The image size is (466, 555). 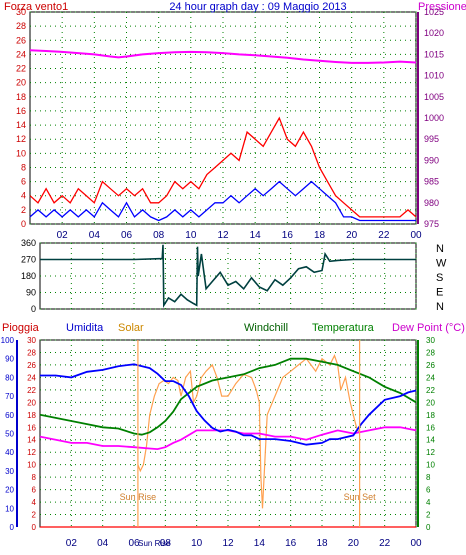 What do you see at coordinates (34, 477) in the screenshot?
I see `temp-left-tick-label: 8` at bounding box center [34, 477].